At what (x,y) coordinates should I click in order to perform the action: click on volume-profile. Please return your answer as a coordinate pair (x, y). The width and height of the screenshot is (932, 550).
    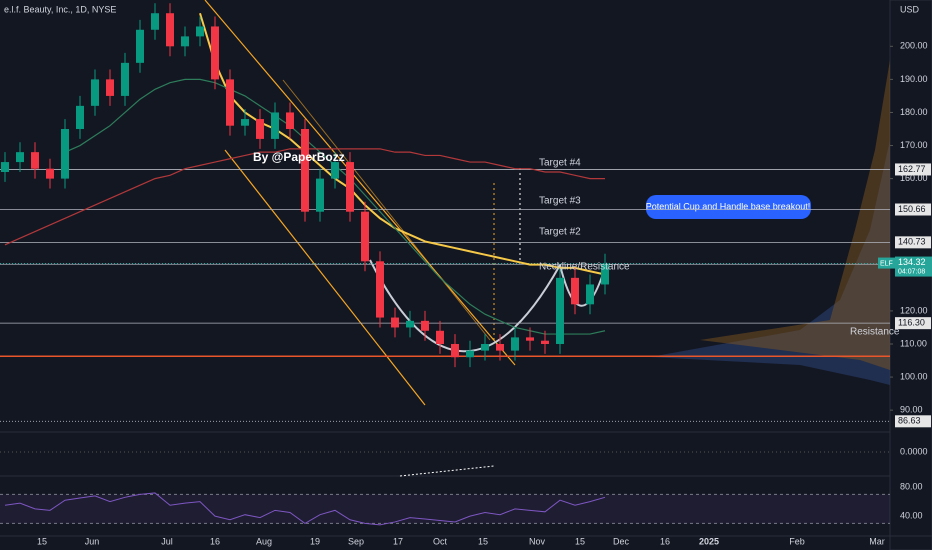
    Looking at the image, I should click on (770, 262).